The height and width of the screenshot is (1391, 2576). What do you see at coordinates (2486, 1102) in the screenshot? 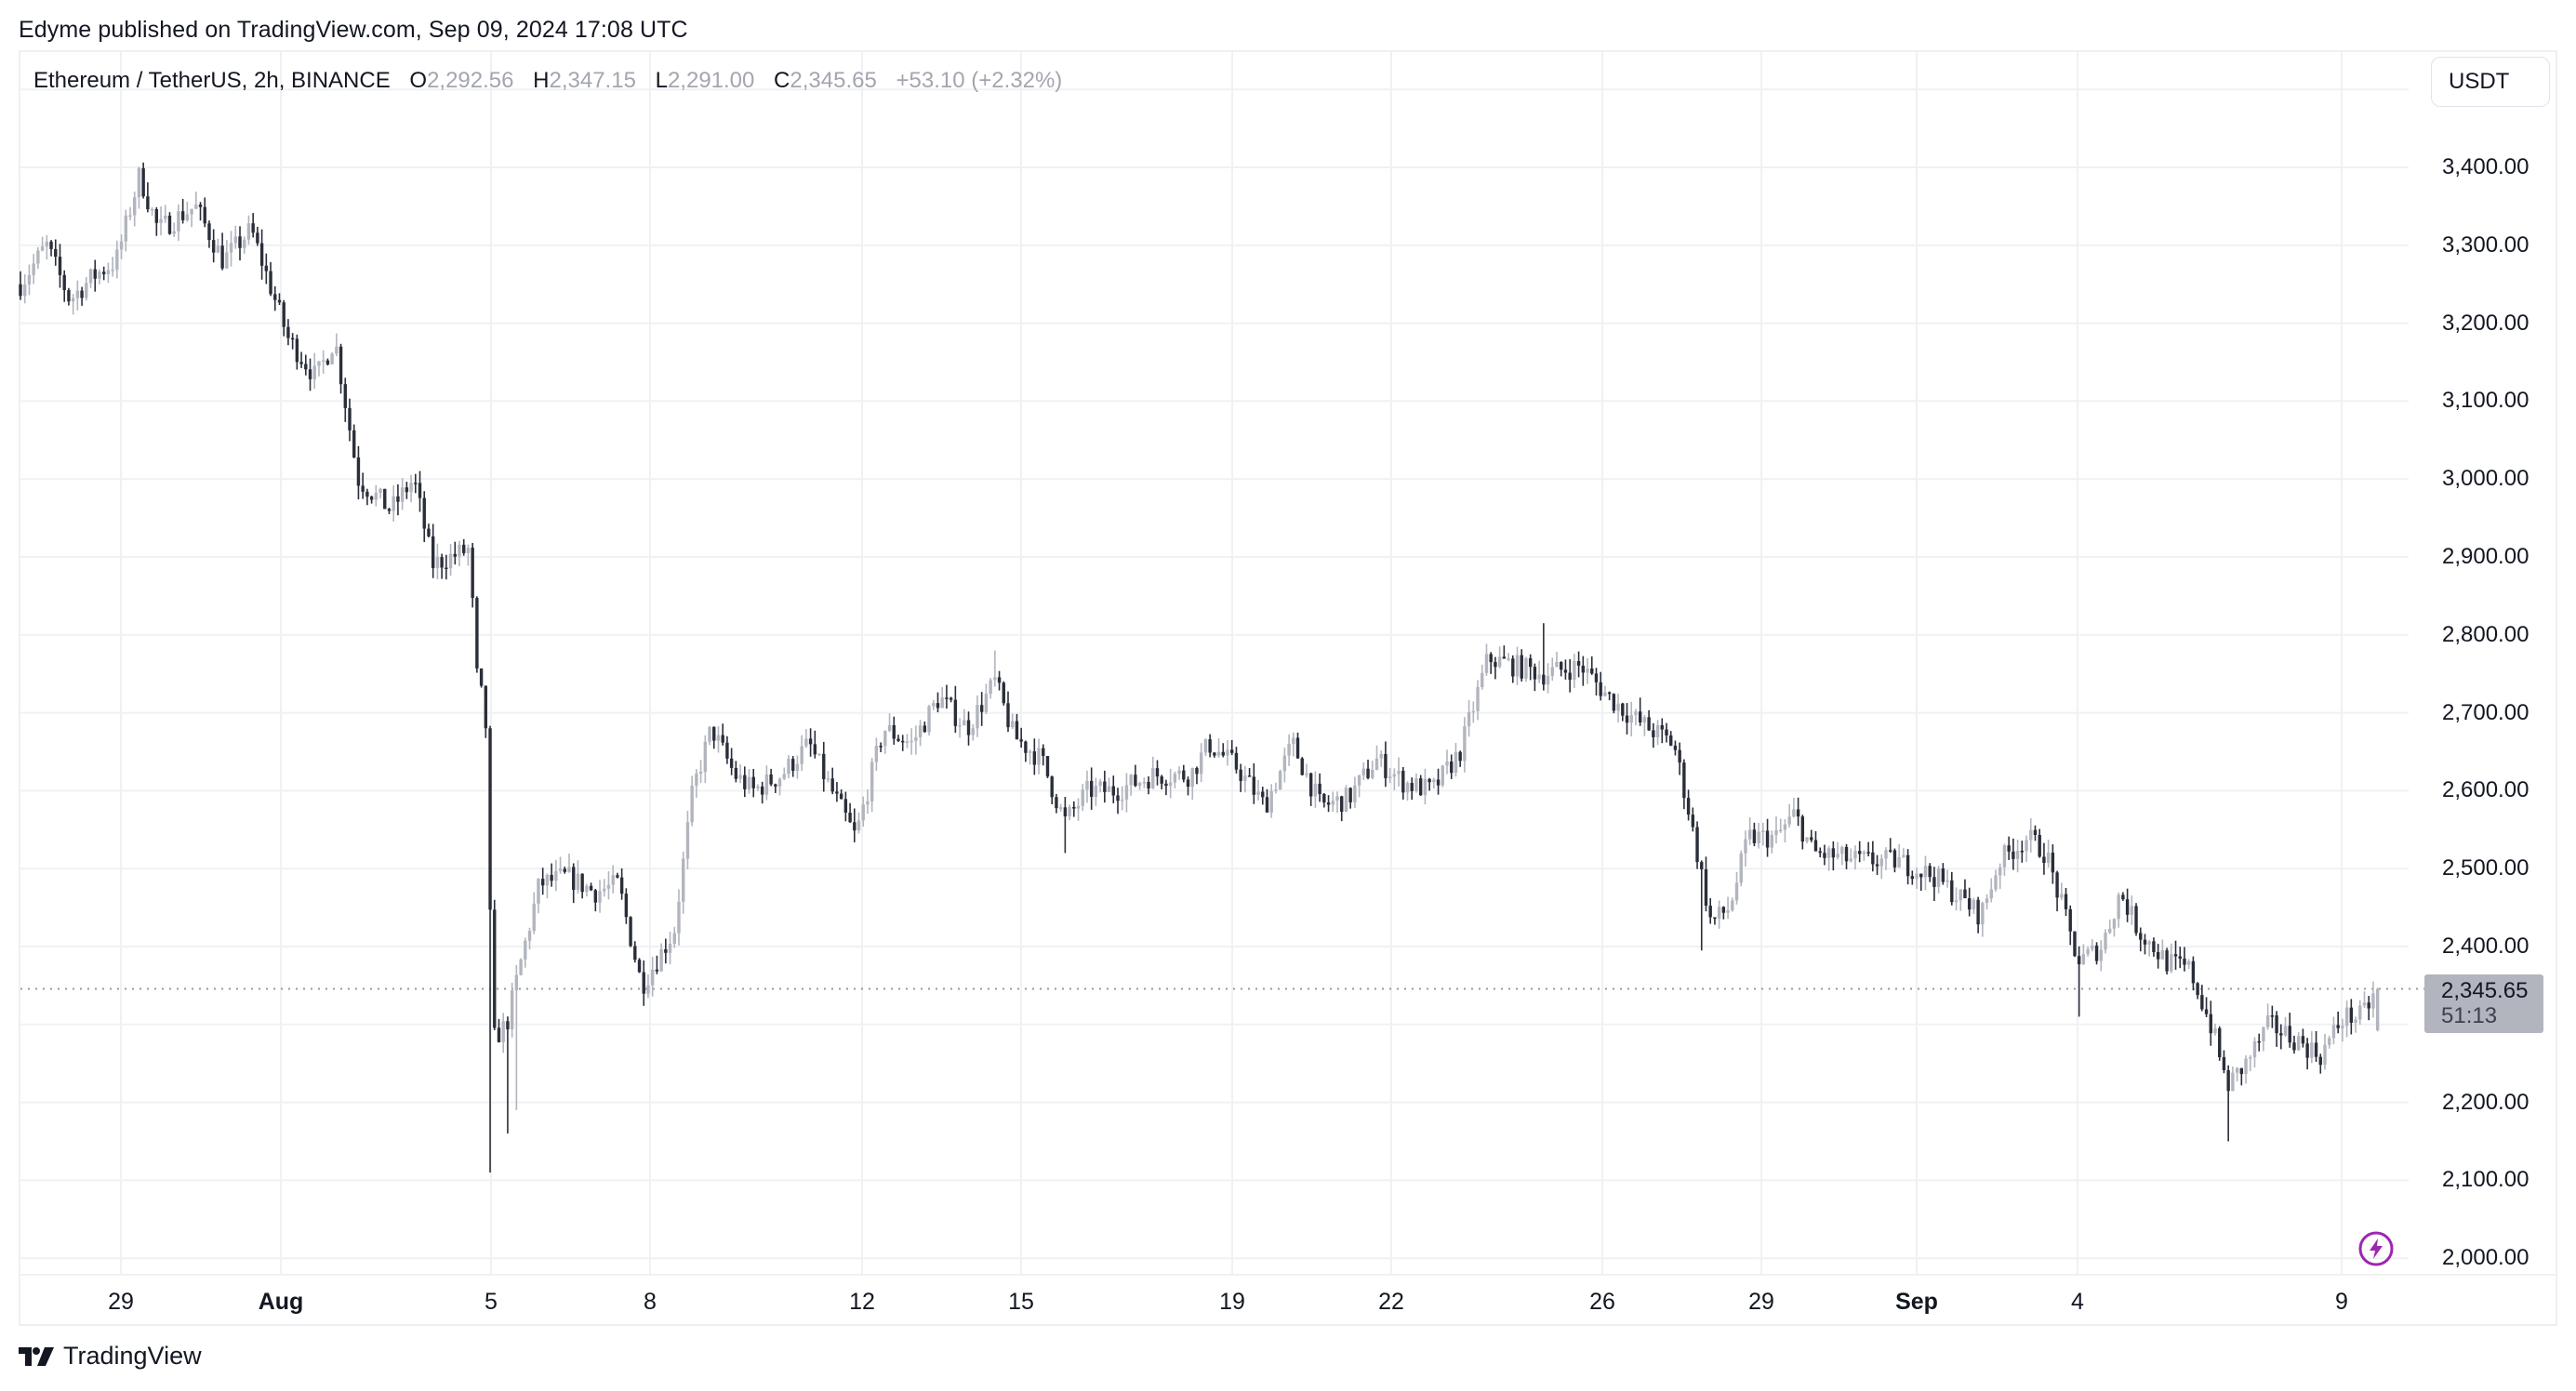
I see `price-axis-label: 2,200.00` at bounding box center [2486, 1102].